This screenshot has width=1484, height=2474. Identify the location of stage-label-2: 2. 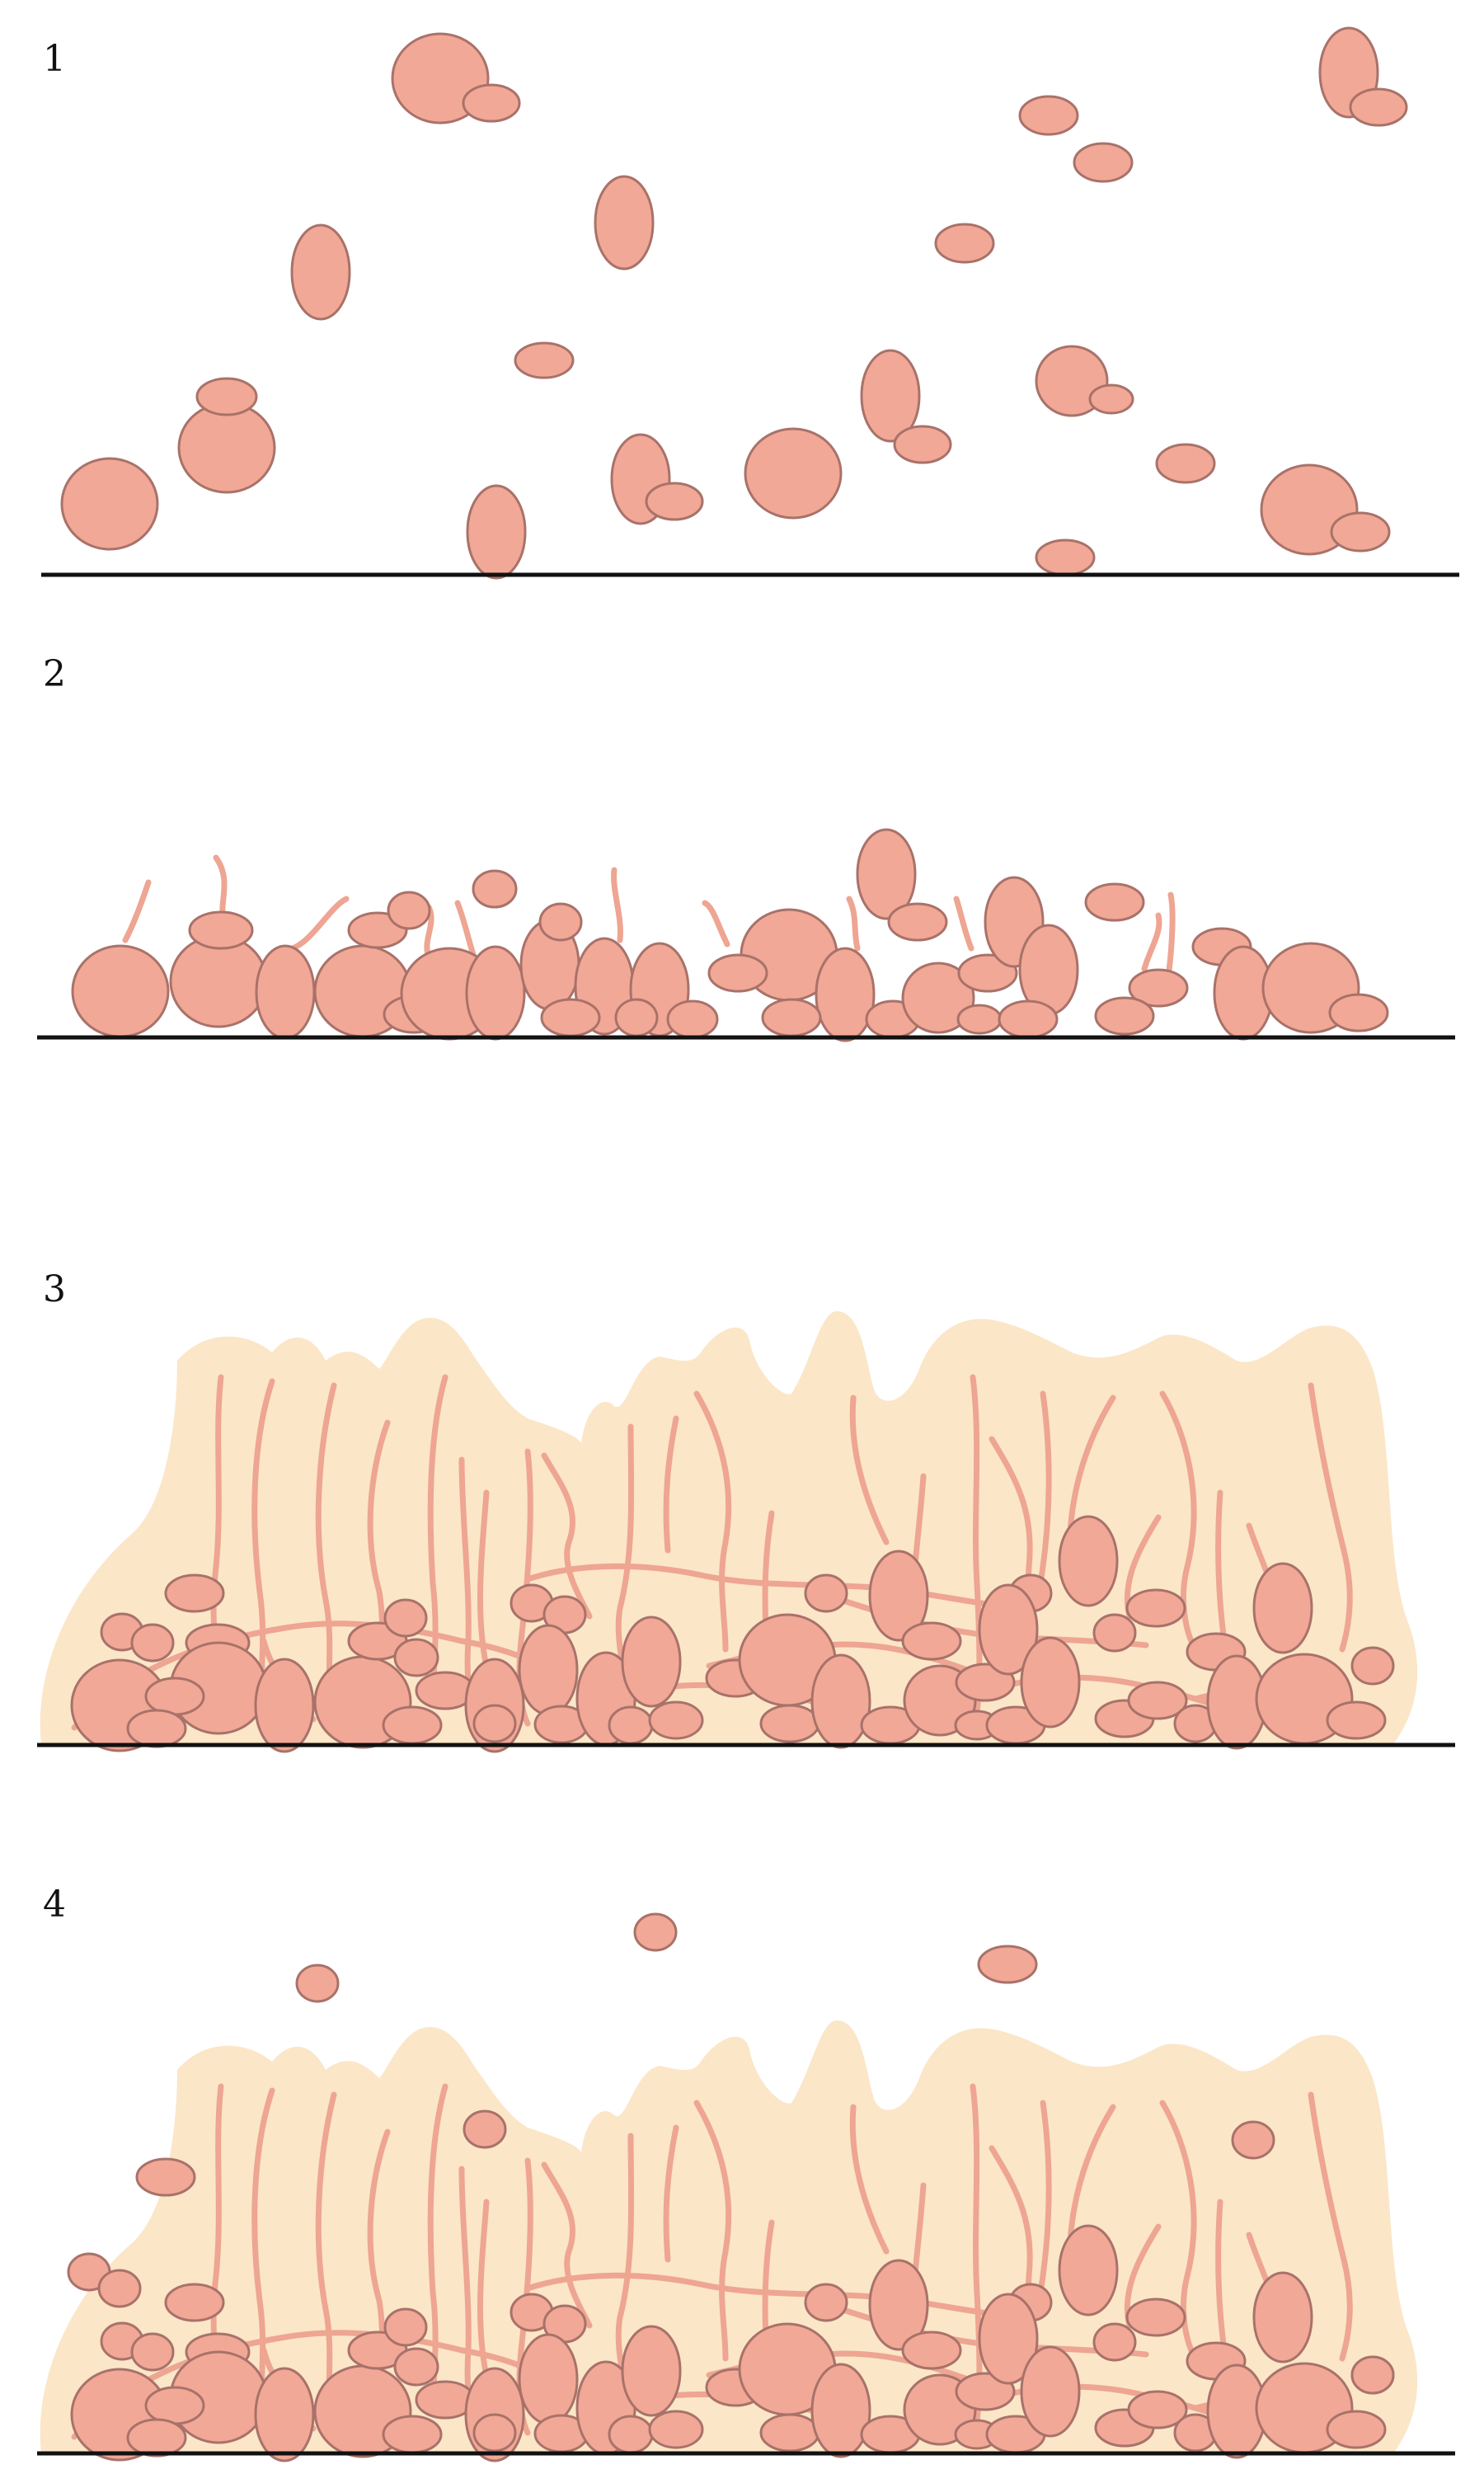
(54, 674).